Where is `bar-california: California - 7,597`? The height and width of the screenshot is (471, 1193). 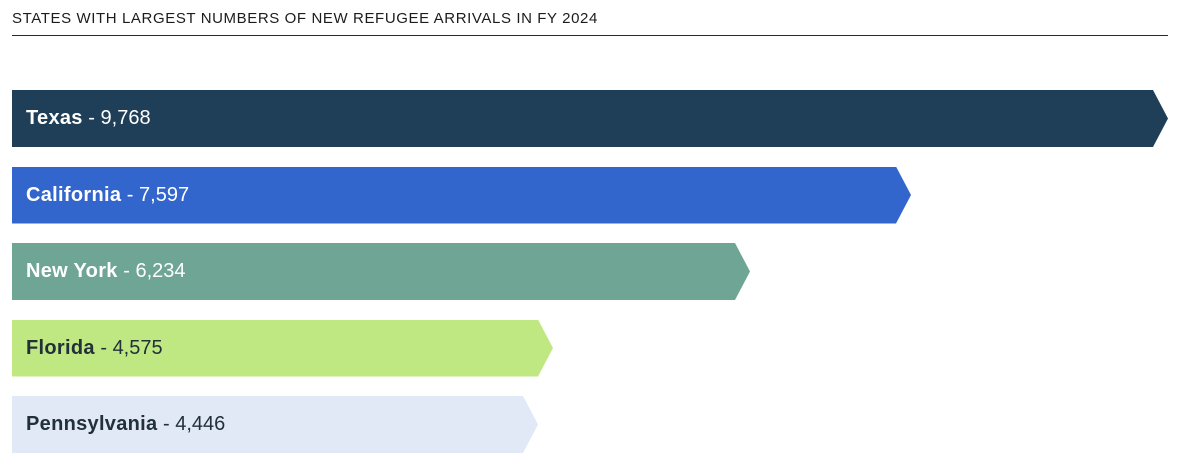
bar-california: California - 7,597 is located at coordinates (461, 195).